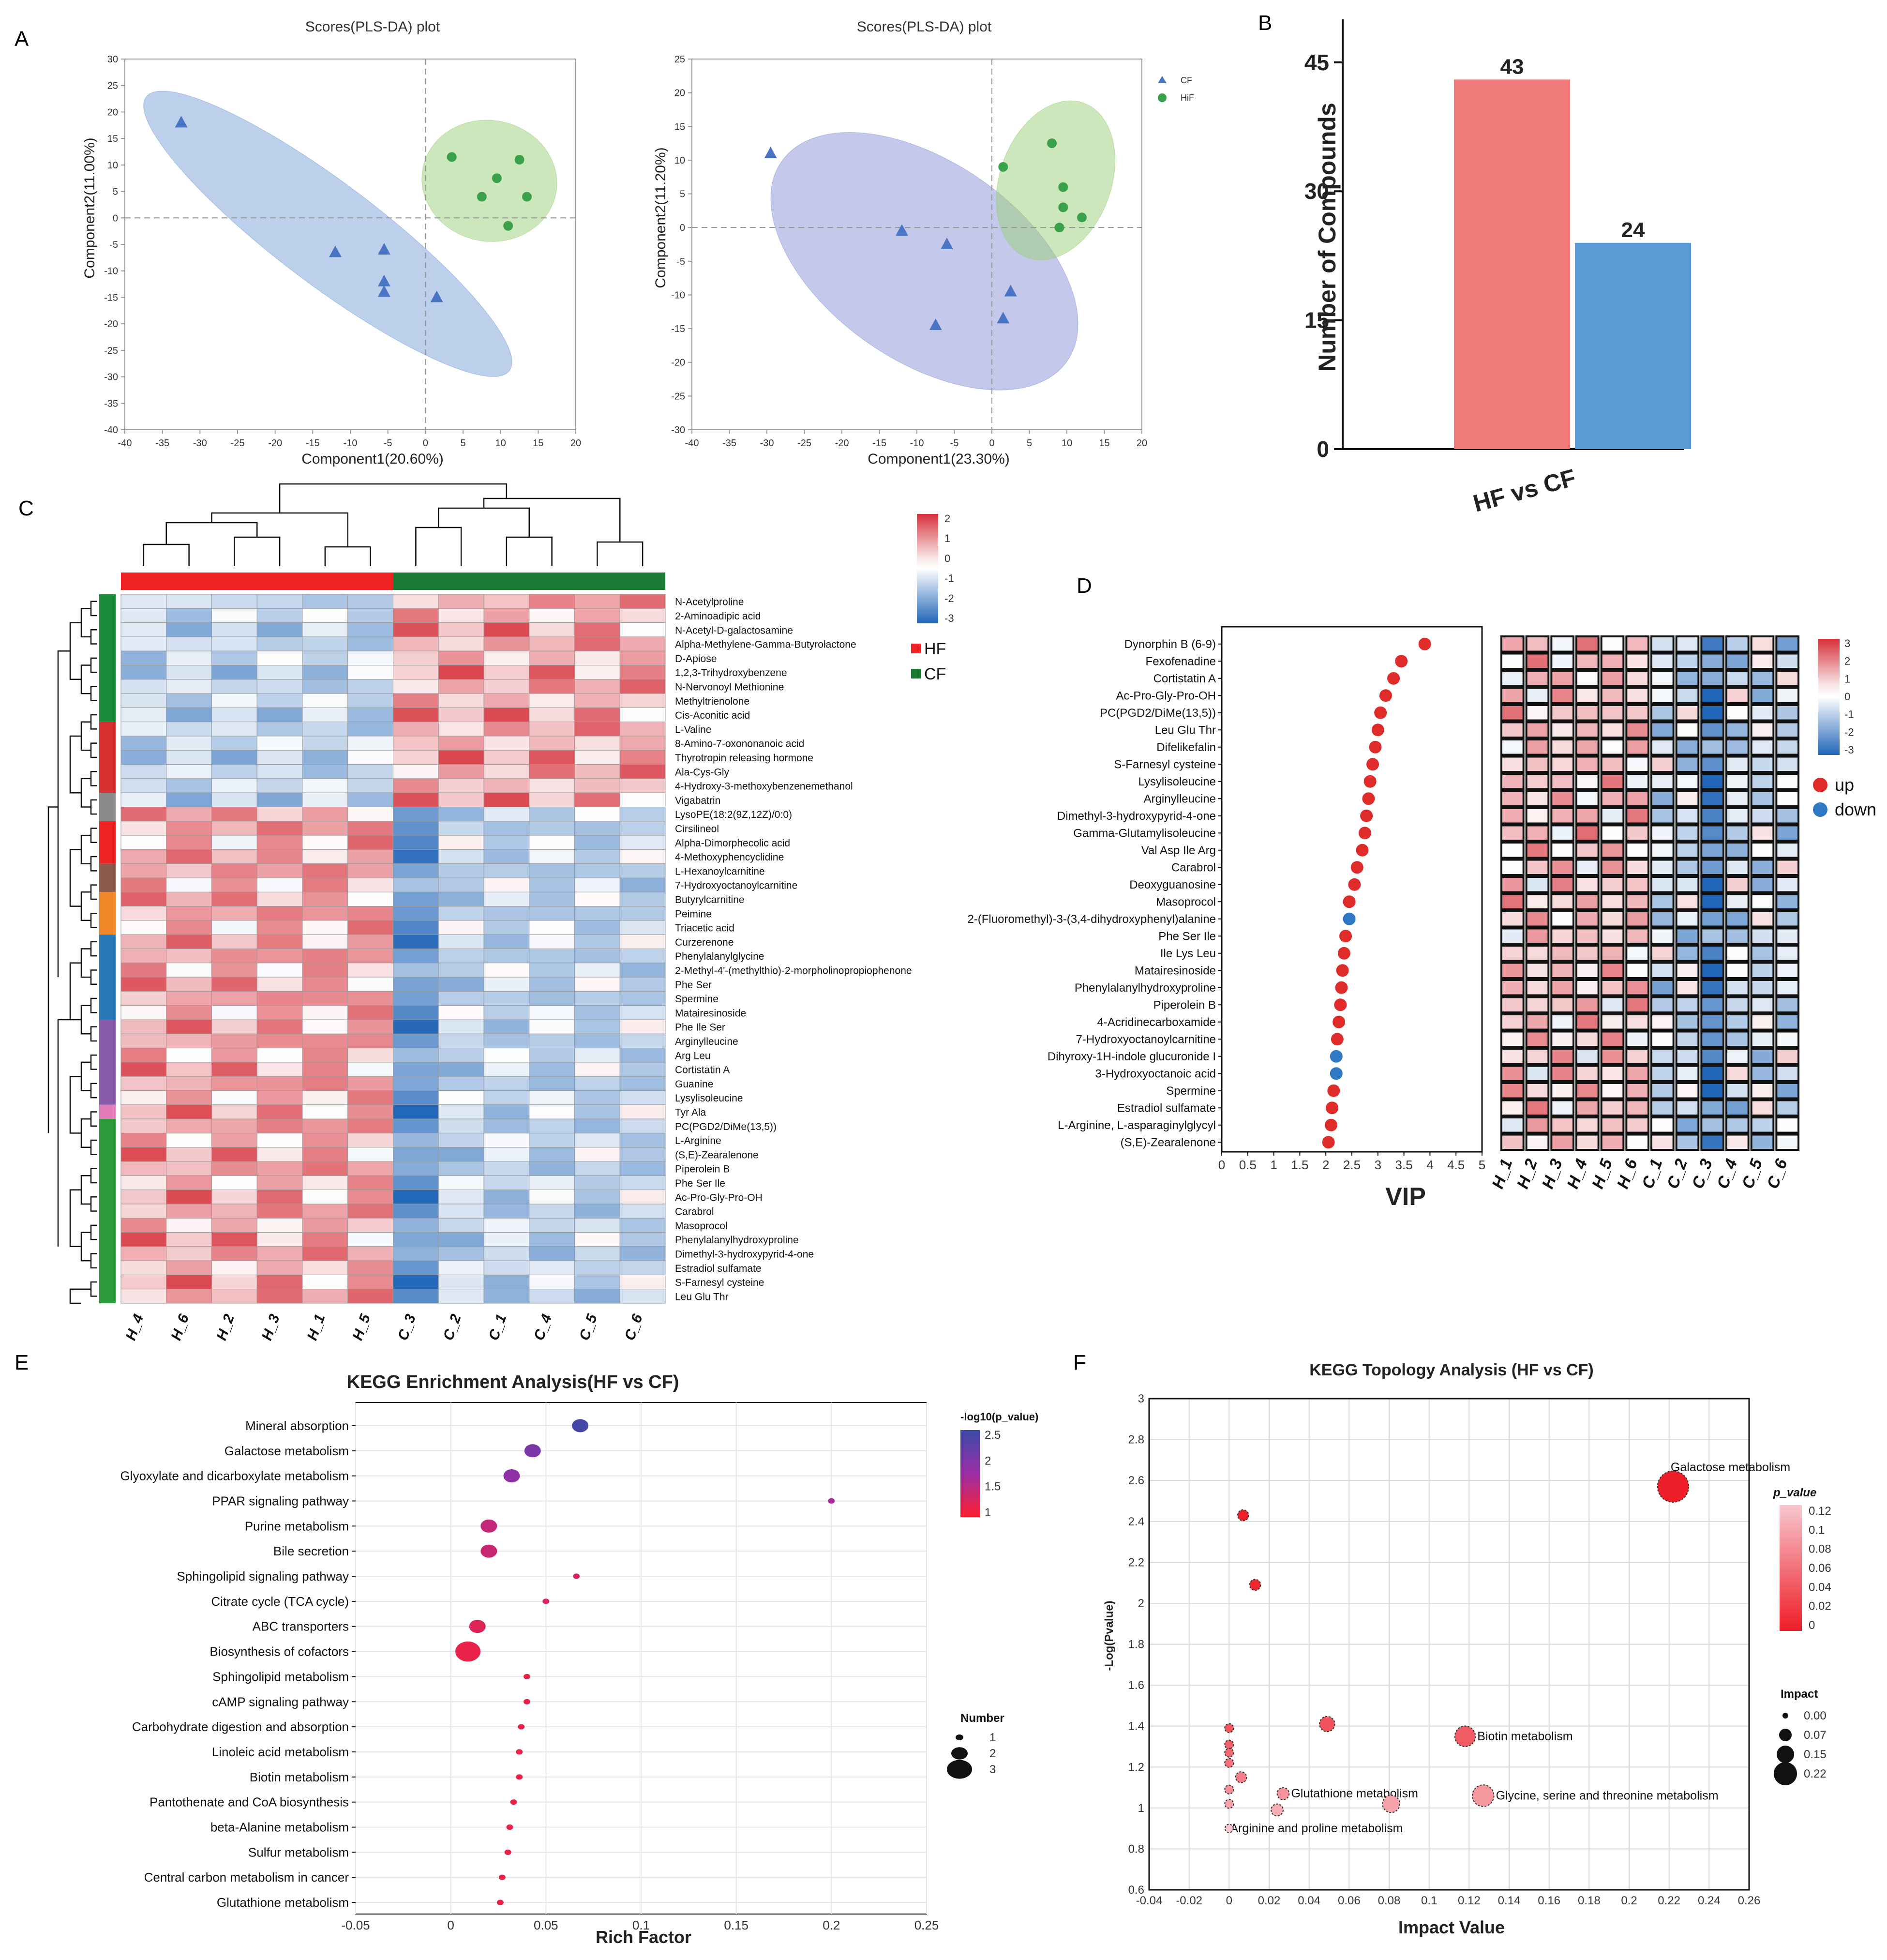 The width and height of the screenshot is (1887, 1960). Describe the element at coordinates (107, 913) in the screenshot. I see `row-group-bar` at that location.